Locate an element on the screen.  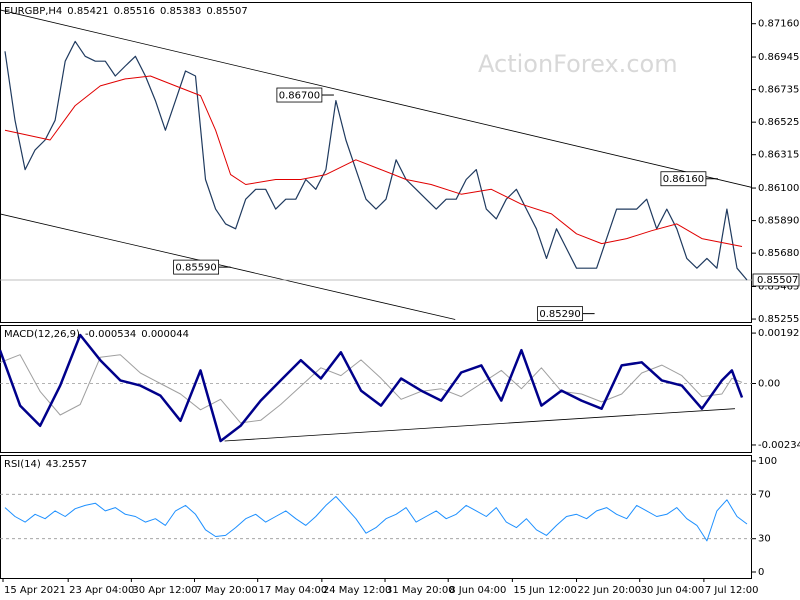
header-value: -0.000534 is located at coordinates (110, 334).